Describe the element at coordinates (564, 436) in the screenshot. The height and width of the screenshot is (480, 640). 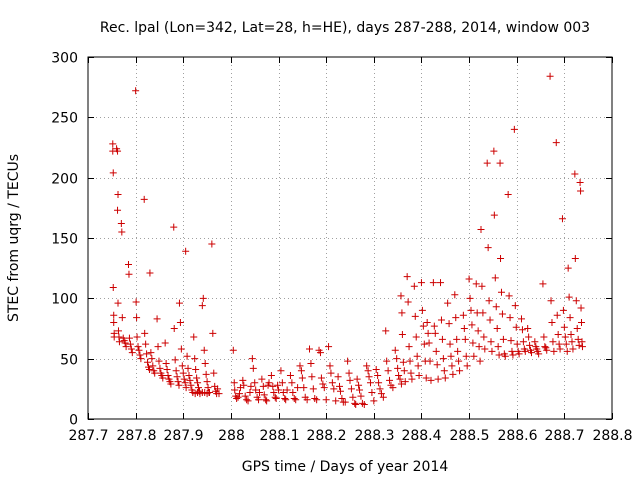
I see `x-tick-label: 288.7` at that location.